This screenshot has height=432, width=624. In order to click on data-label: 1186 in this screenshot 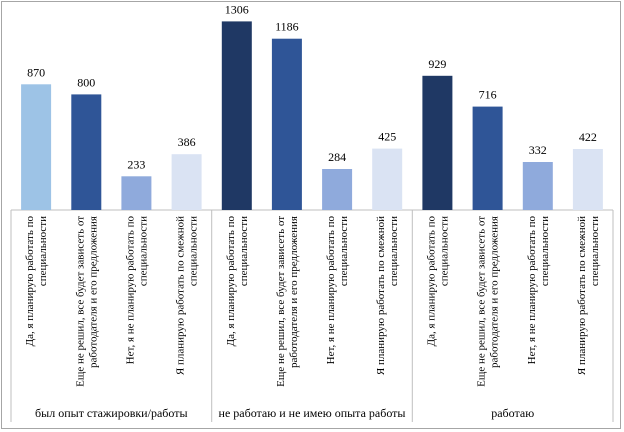, I will do `click(287, 27)`.